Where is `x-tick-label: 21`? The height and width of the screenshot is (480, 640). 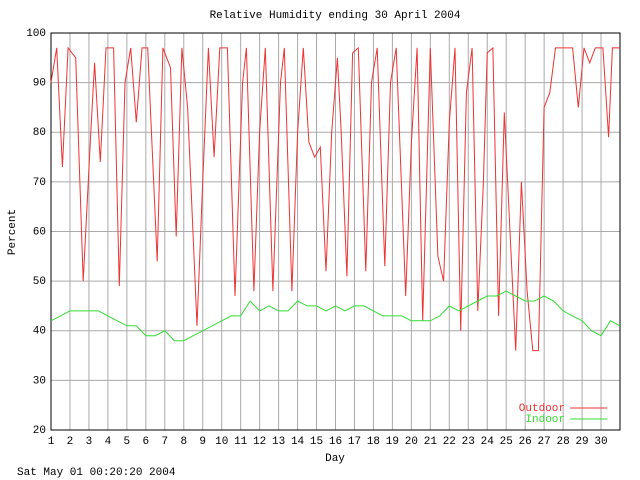
x-tick-label: 21 is located at coordinates (431, 442).